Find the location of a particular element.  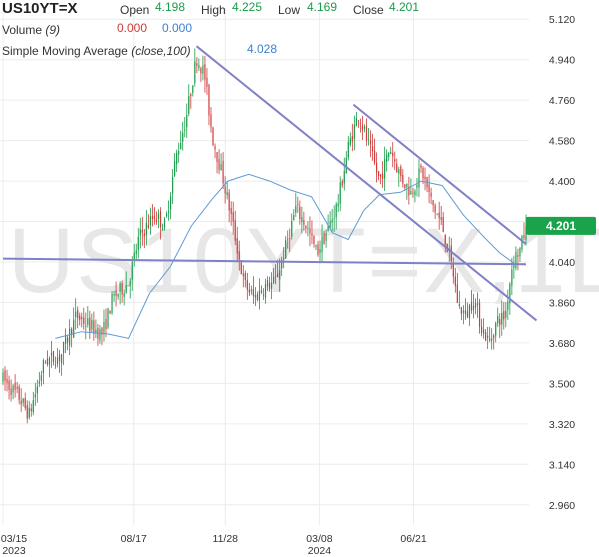

volume-label-text: Volume is located at coordinates (22, 30).